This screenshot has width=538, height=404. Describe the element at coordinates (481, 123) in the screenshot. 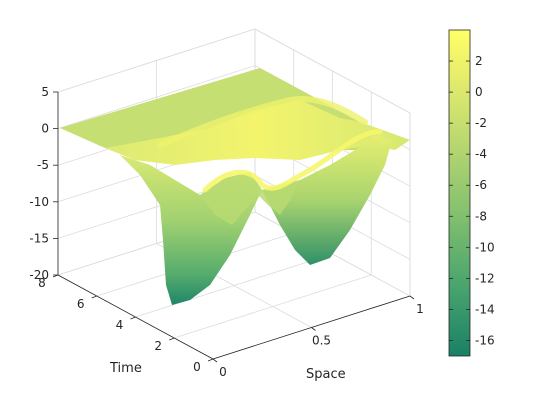

I see `colorbar-tick-label: -2` at that location.